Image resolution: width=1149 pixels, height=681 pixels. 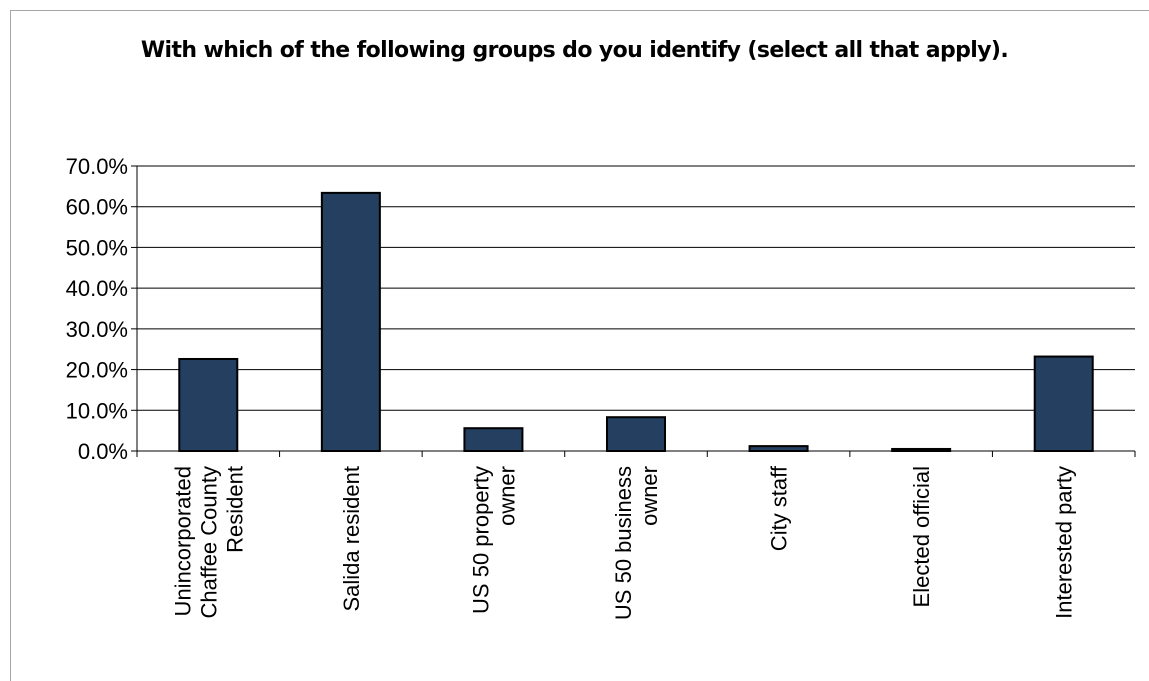 I want to click on x-tick-label: City staff, so click(x=779, y=508).